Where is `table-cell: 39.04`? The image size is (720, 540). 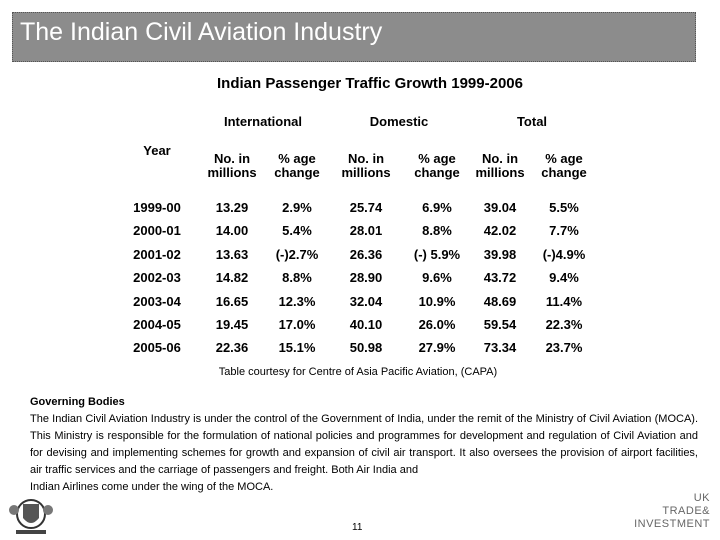 table-cell: 39.04 is located at coordinates (500, 207).